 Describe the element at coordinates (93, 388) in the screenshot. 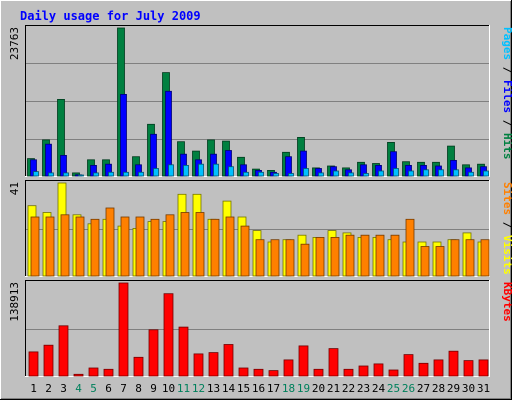

I see `x-tick-label-day-5: 5` at that location.